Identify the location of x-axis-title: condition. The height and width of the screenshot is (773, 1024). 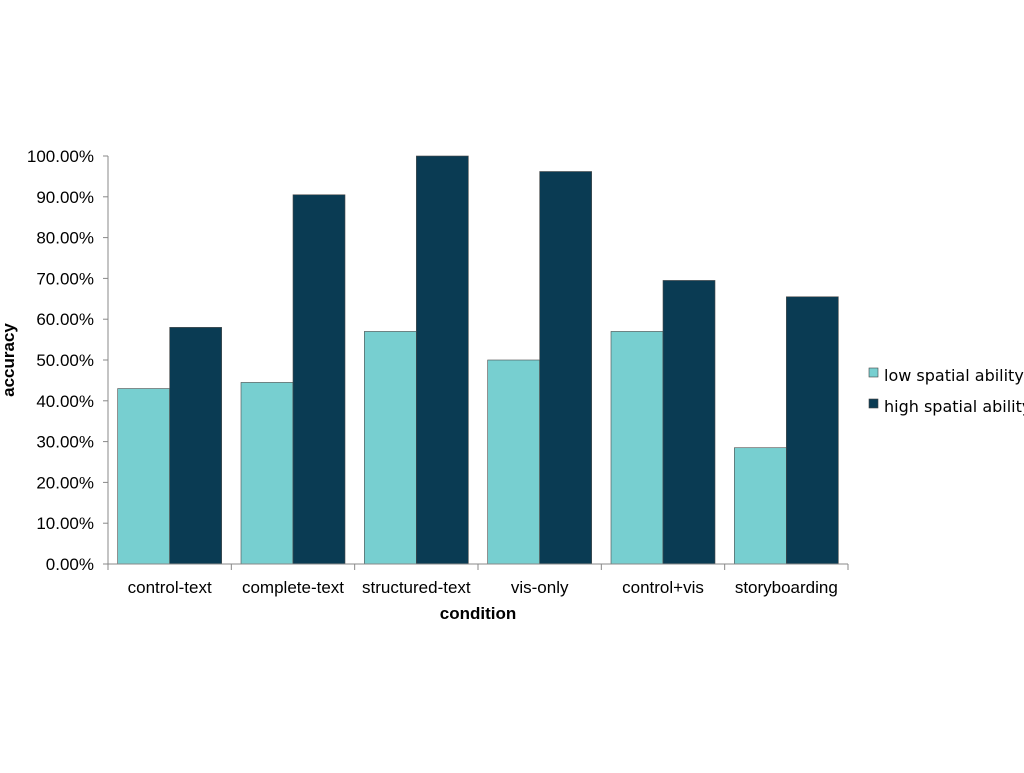
(478, 613).